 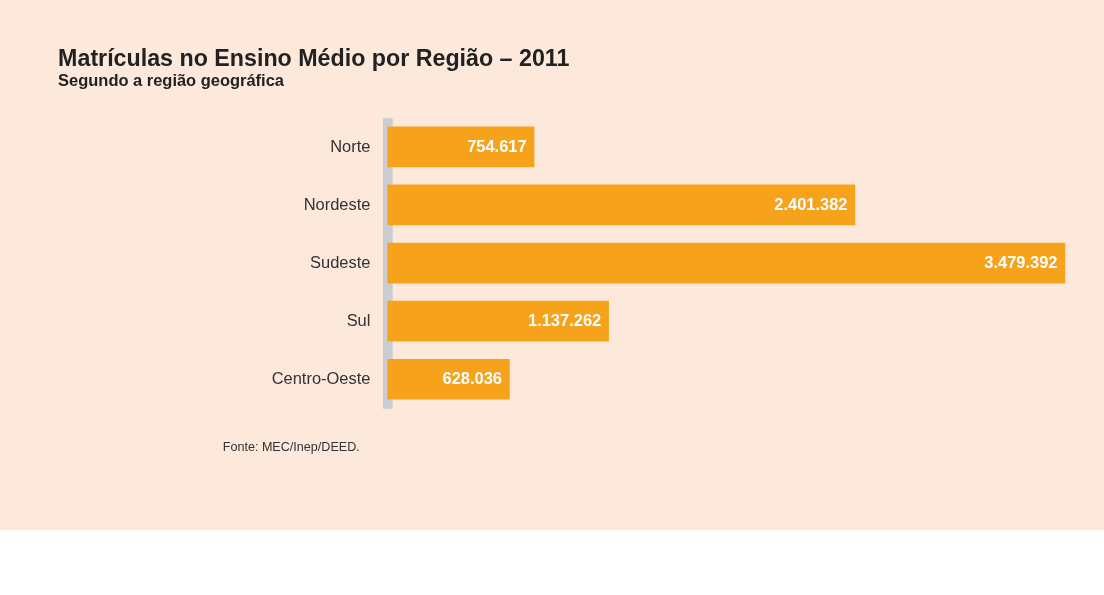 What do you see at coordinates (171, 79) in the screenshot?
I see `text: Segundo a região geográfica` at bounding box center [171, 79].